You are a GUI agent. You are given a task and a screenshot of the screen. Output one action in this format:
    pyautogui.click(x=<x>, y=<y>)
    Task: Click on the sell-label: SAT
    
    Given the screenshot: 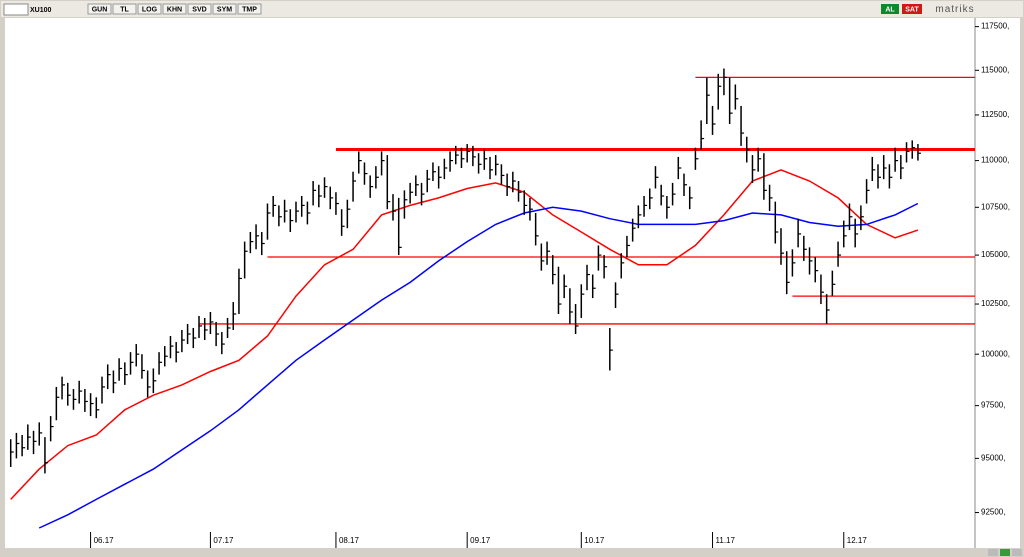 What is the action you would take?
    pyautogui.click(x=912, y=9)
    